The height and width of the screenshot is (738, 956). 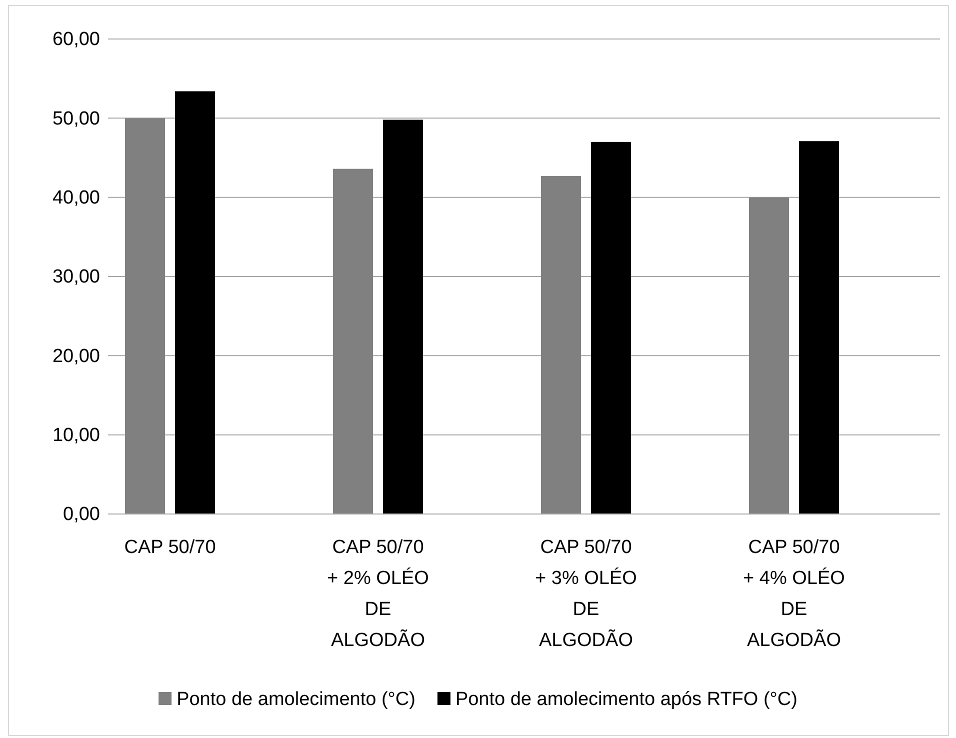 I want to click on y-tick-label: 10,00, so click(x=76, y=435).